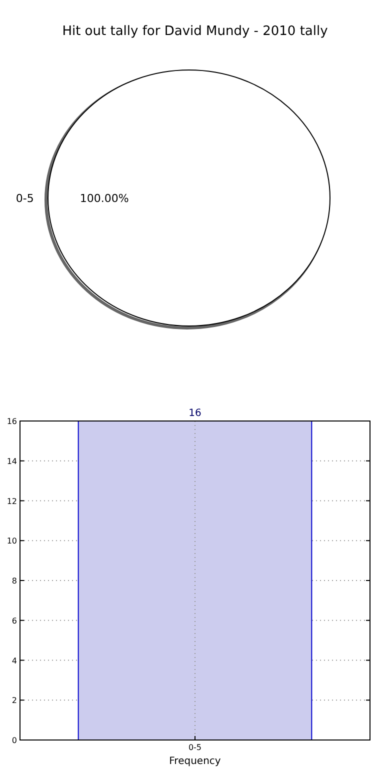 The height and width of the screenshot is (780, 390). Describe the element at coordinates (14, 661) in the screenshot. I see `y-tick-label: 4` at that location.